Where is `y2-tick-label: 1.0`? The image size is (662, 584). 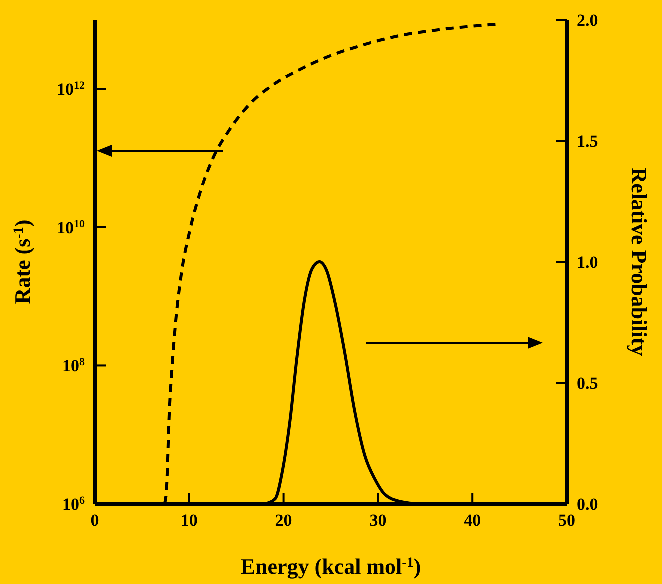
y2-tick-label: 1.0 is located at coordinates (587, 262).